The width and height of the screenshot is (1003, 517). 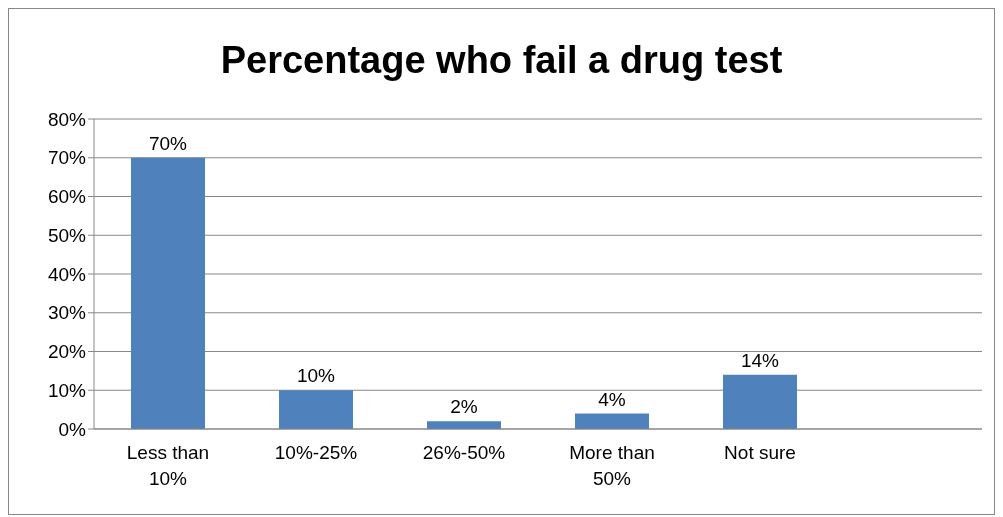 I want to click on x-tick-label: Not sure, so click(x=760, y=452).